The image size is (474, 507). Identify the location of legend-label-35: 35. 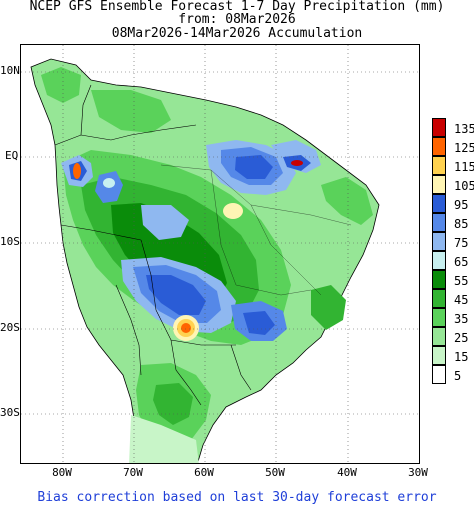
(461, 319).